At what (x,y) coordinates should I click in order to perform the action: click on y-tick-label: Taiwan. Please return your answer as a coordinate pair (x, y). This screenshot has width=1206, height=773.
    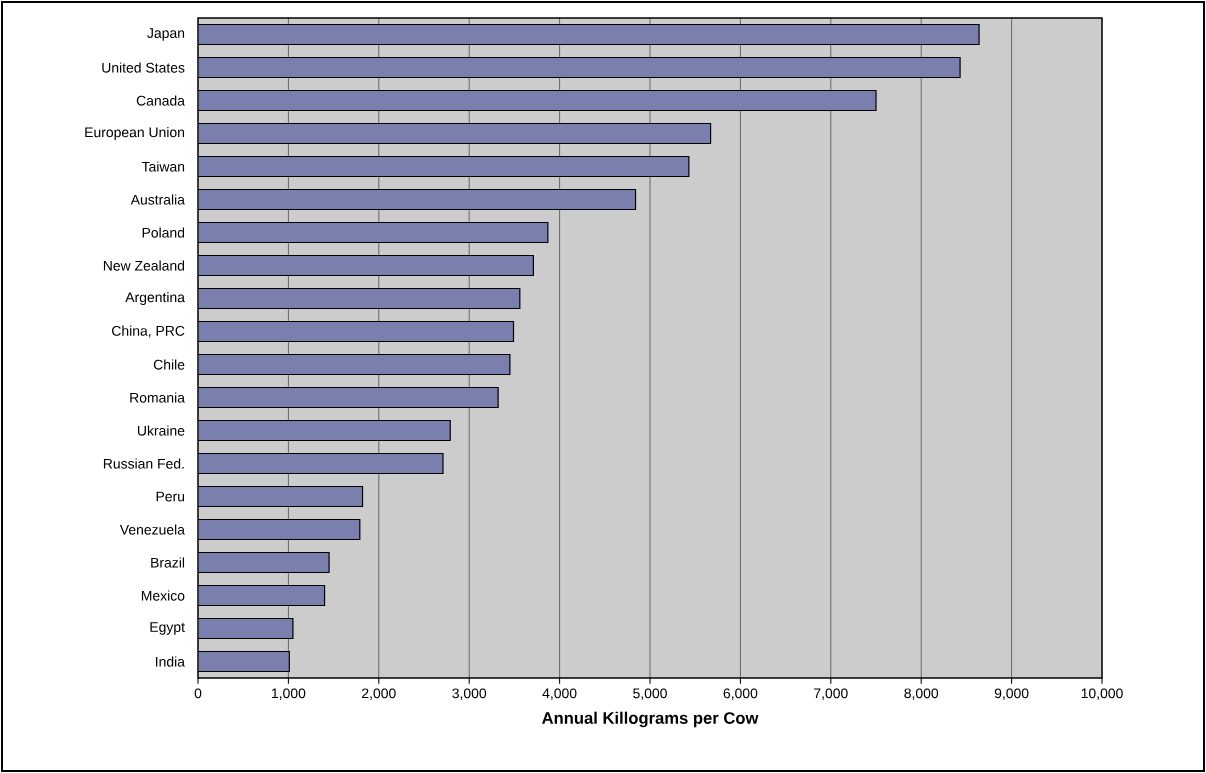
    Looking at the image, I should click on (163, 166).